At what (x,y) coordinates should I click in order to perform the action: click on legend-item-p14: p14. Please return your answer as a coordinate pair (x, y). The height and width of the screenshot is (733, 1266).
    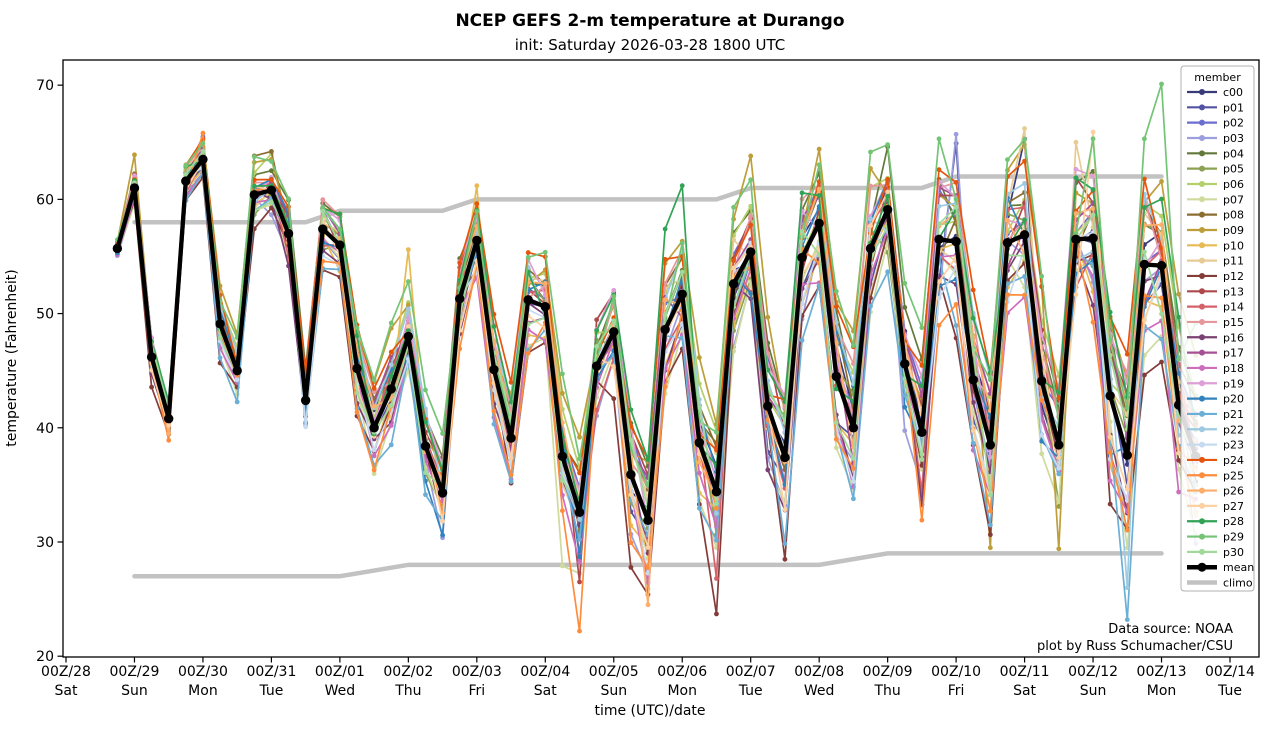
    Looking at the image, I should click on (1215, 307).